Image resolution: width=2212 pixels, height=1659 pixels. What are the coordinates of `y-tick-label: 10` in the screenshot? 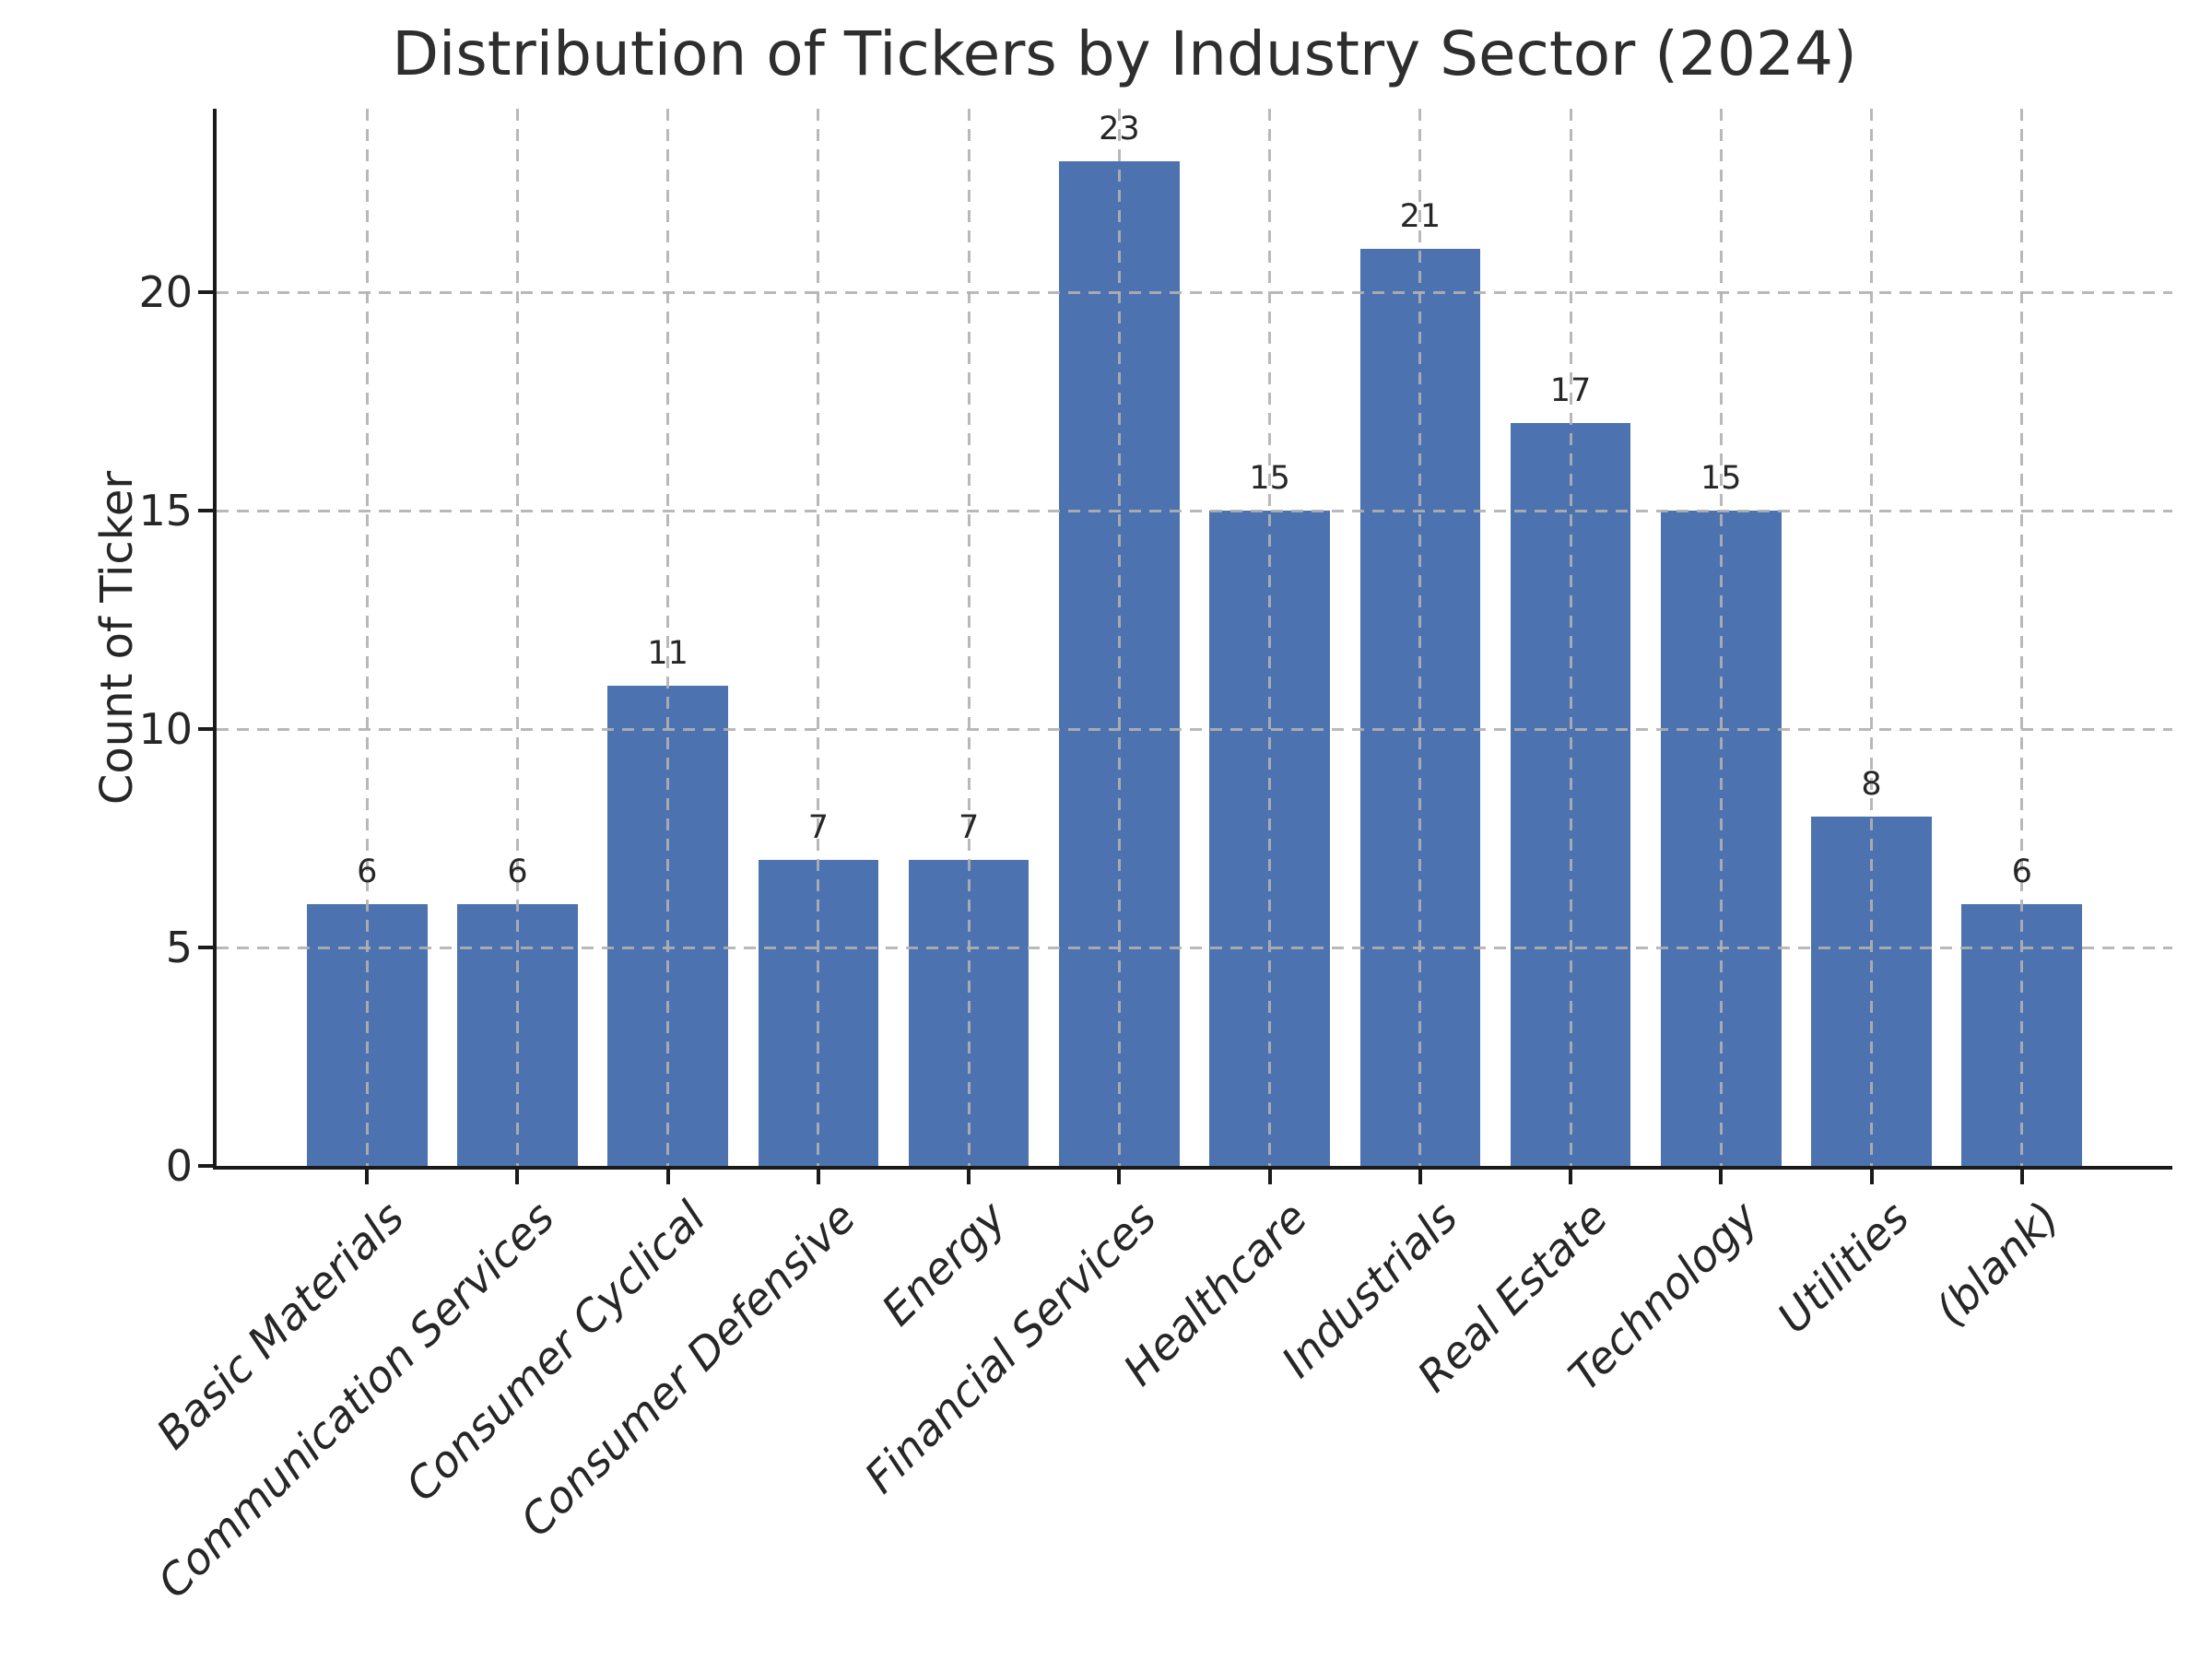 It's located at (165, 729).